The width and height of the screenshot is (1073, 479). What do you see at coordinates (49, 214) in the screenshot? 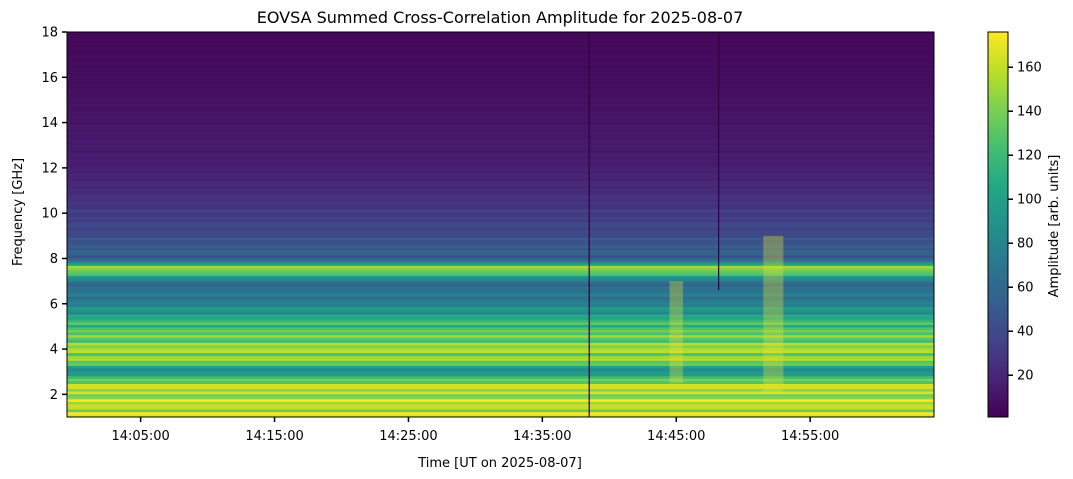
I see `y-tick-label: 10` at bounding box center [49, 214].